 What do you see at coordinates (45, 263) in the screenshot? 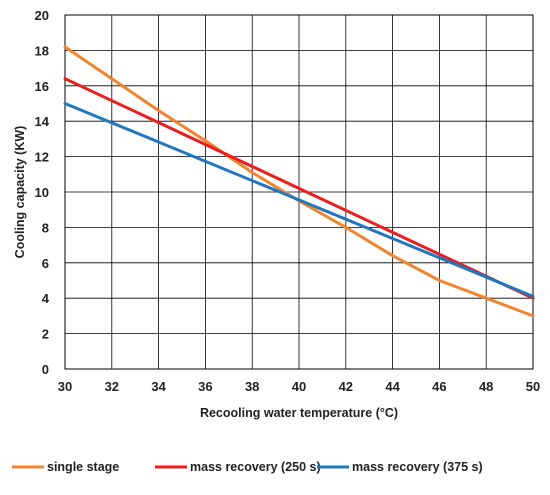
I see `y-tick-label: 6` at bounding box center [45, 263].